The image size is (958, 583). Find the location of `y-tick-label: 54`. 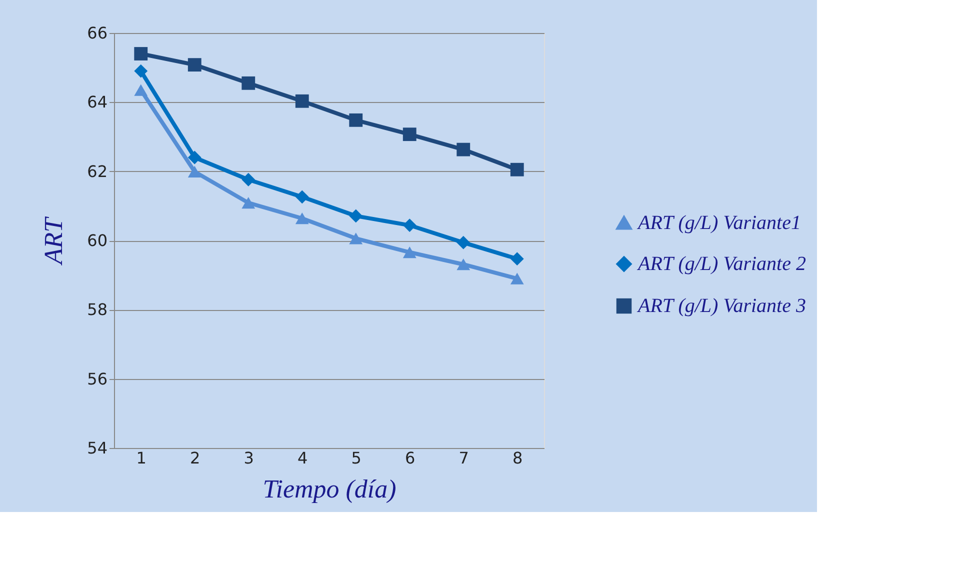

y-tick-label: 54 is located at coordinates (97, 448).